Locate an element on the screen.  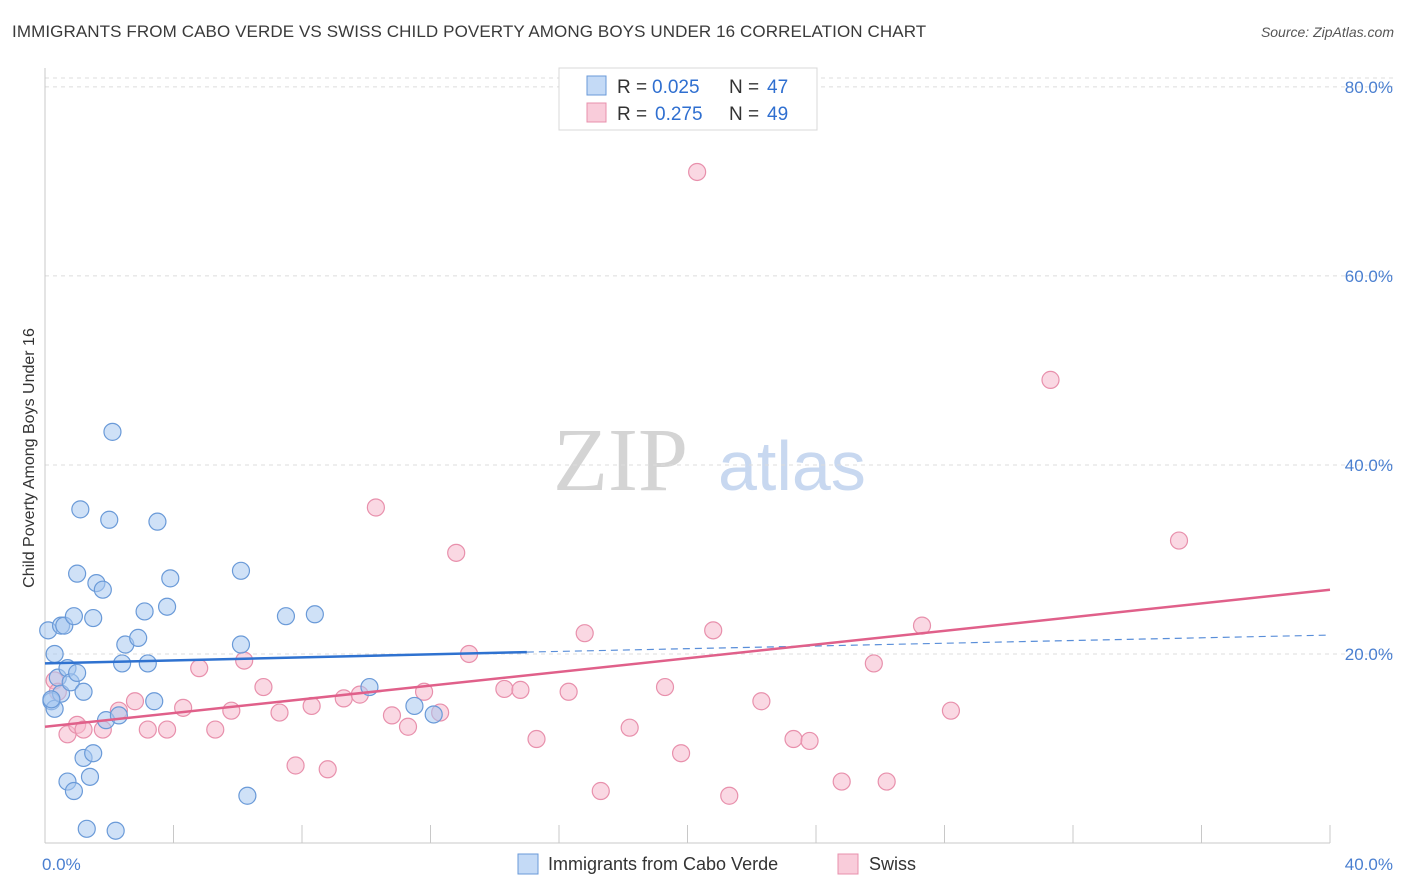
x-tick-label-0: 0.0% is located at coordinates (61, 864).